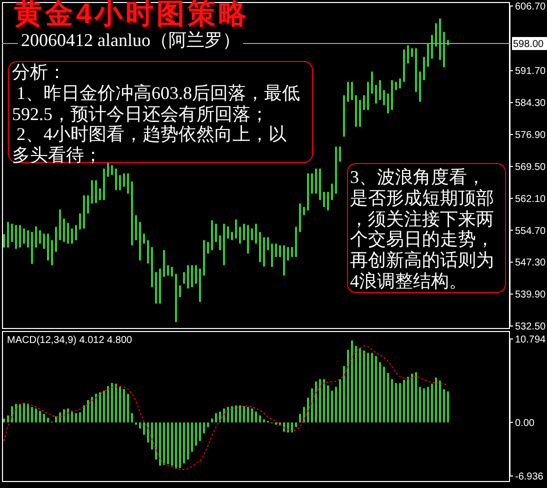 Image resolution: width=547 pixels, height=488 pixels. Describe the element at coordinates (530, 263) in the screenshot. I see `y-tick-label: 547.30` at that location.